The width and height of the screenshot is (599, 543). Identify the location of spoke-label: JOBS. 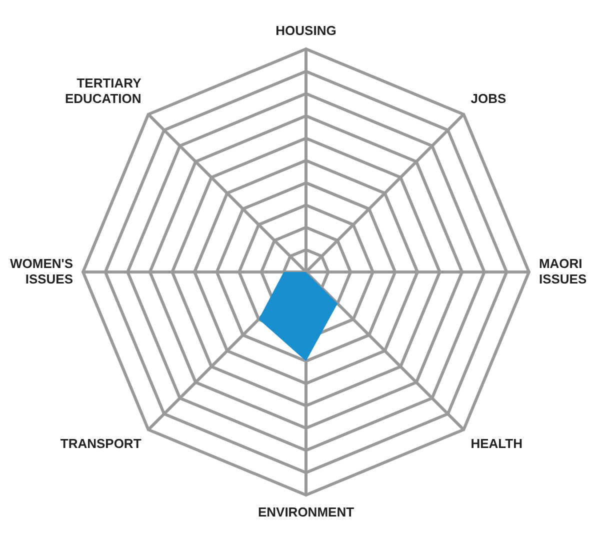
(488, 98).